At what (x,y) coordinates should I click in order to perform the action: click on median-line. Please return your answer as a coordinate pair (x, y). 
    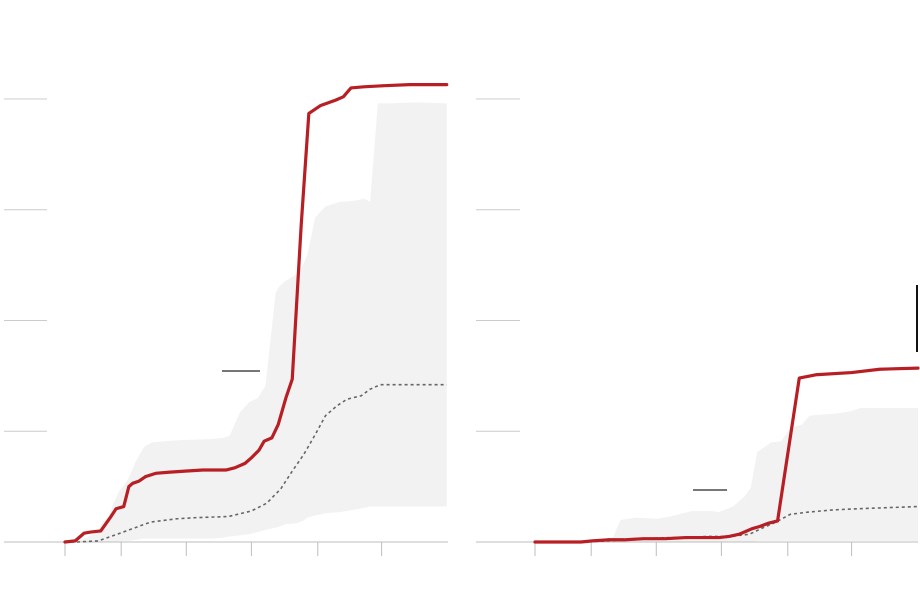
    Looking at the image, I should click on (727, 524).